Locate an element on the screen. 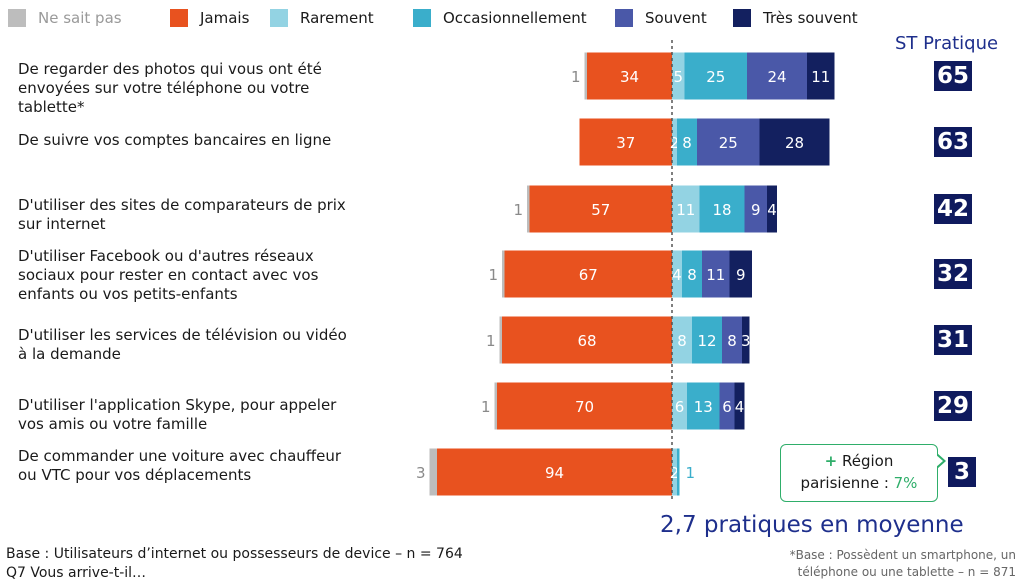 The height and width of the screenshot is (586, 1024). legend-label: Jamais is located at coordinates (225, 18).